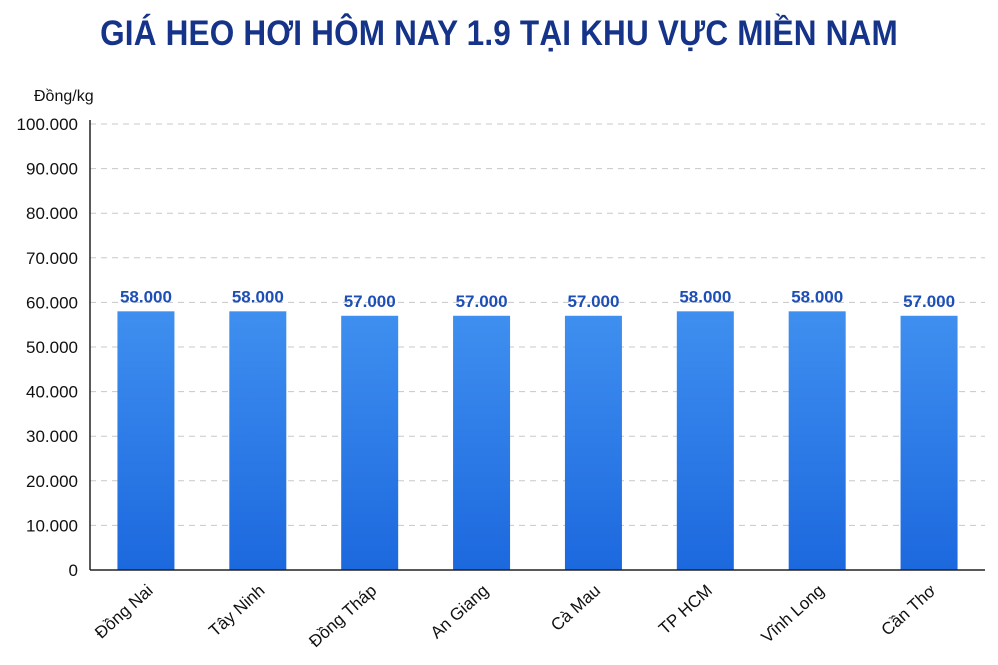  What do you see at coordinates (342, 616) in the screenshot?
I see `x-tick-label: Đồng Tháp` at bounding box center [342, 616].